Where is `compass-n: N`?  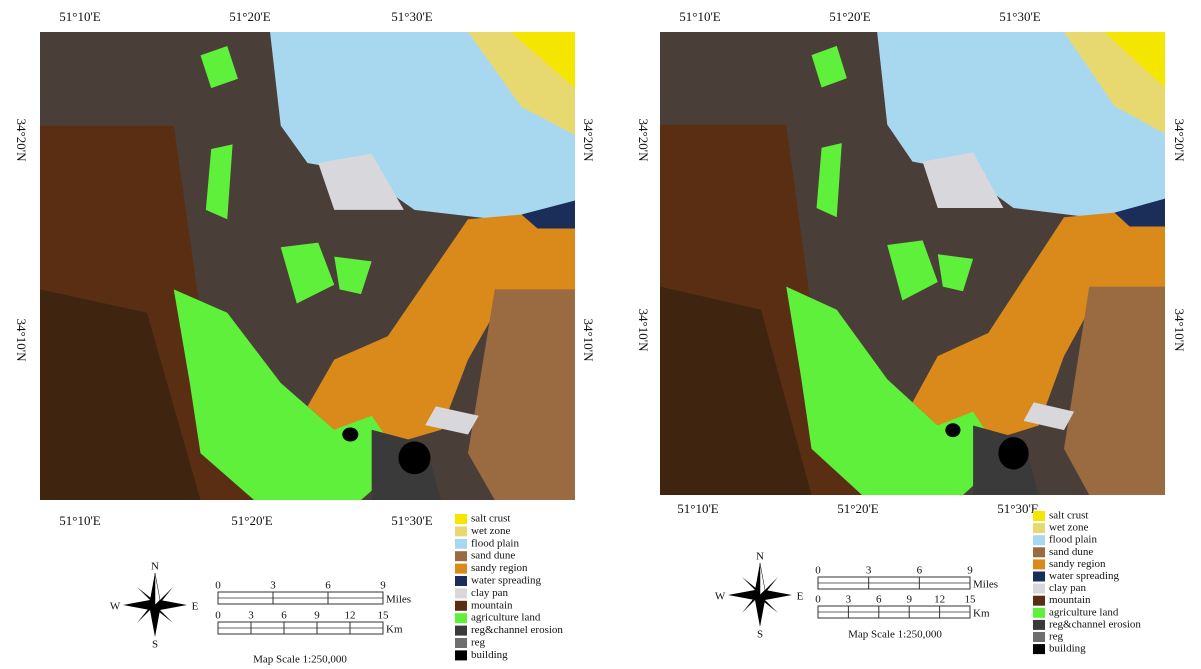 compass-n: N is located at coordinates (155, 567).